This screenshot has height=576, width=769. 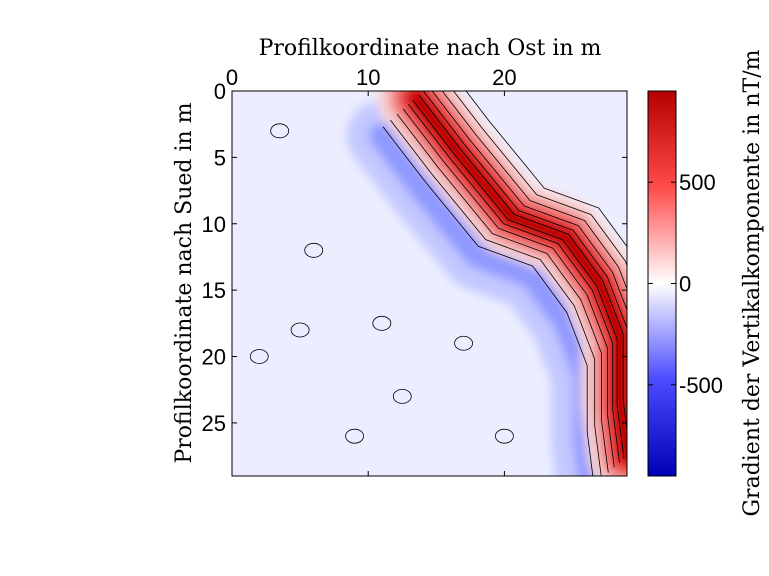 I want to click on colorbar-tick-label: 500, so click(x=697, y=182).